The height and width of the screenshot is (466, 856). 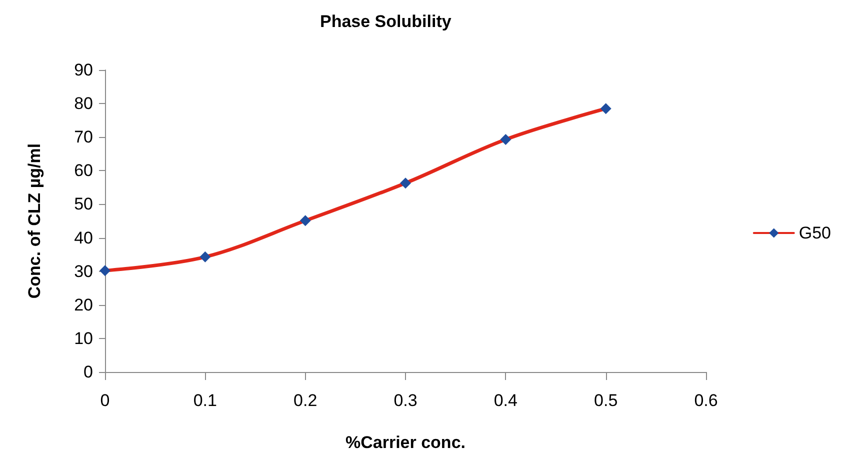 What do you see at coordinates (83, 271) in the screenshot?
I see `y-tick-label: 30` at bounding box center [83, 271].